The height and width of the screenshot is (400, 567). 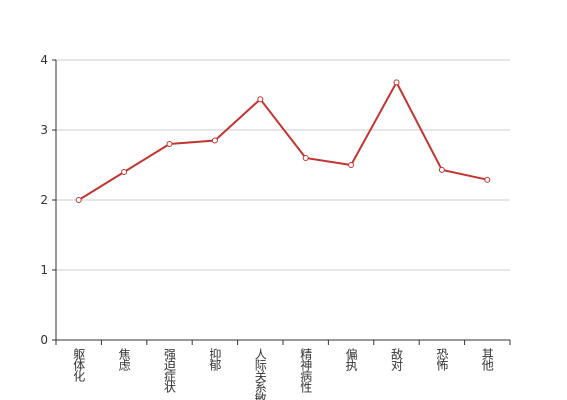 What do you see at coordinates (79, 365) in the screenshot?
I see `x-tick-label: 躯体化` at bounding box center [79, 365].